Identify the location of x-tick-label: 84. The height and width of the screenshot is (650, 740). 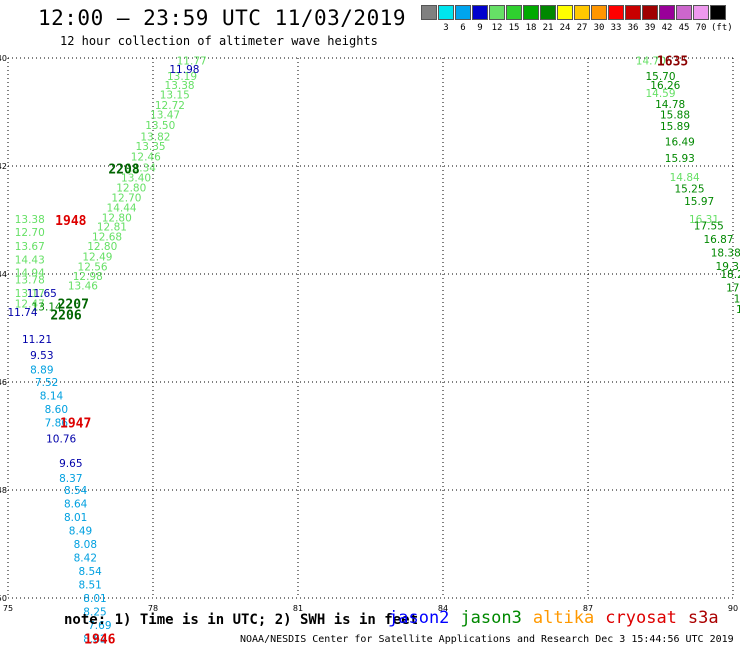
(443, 608).